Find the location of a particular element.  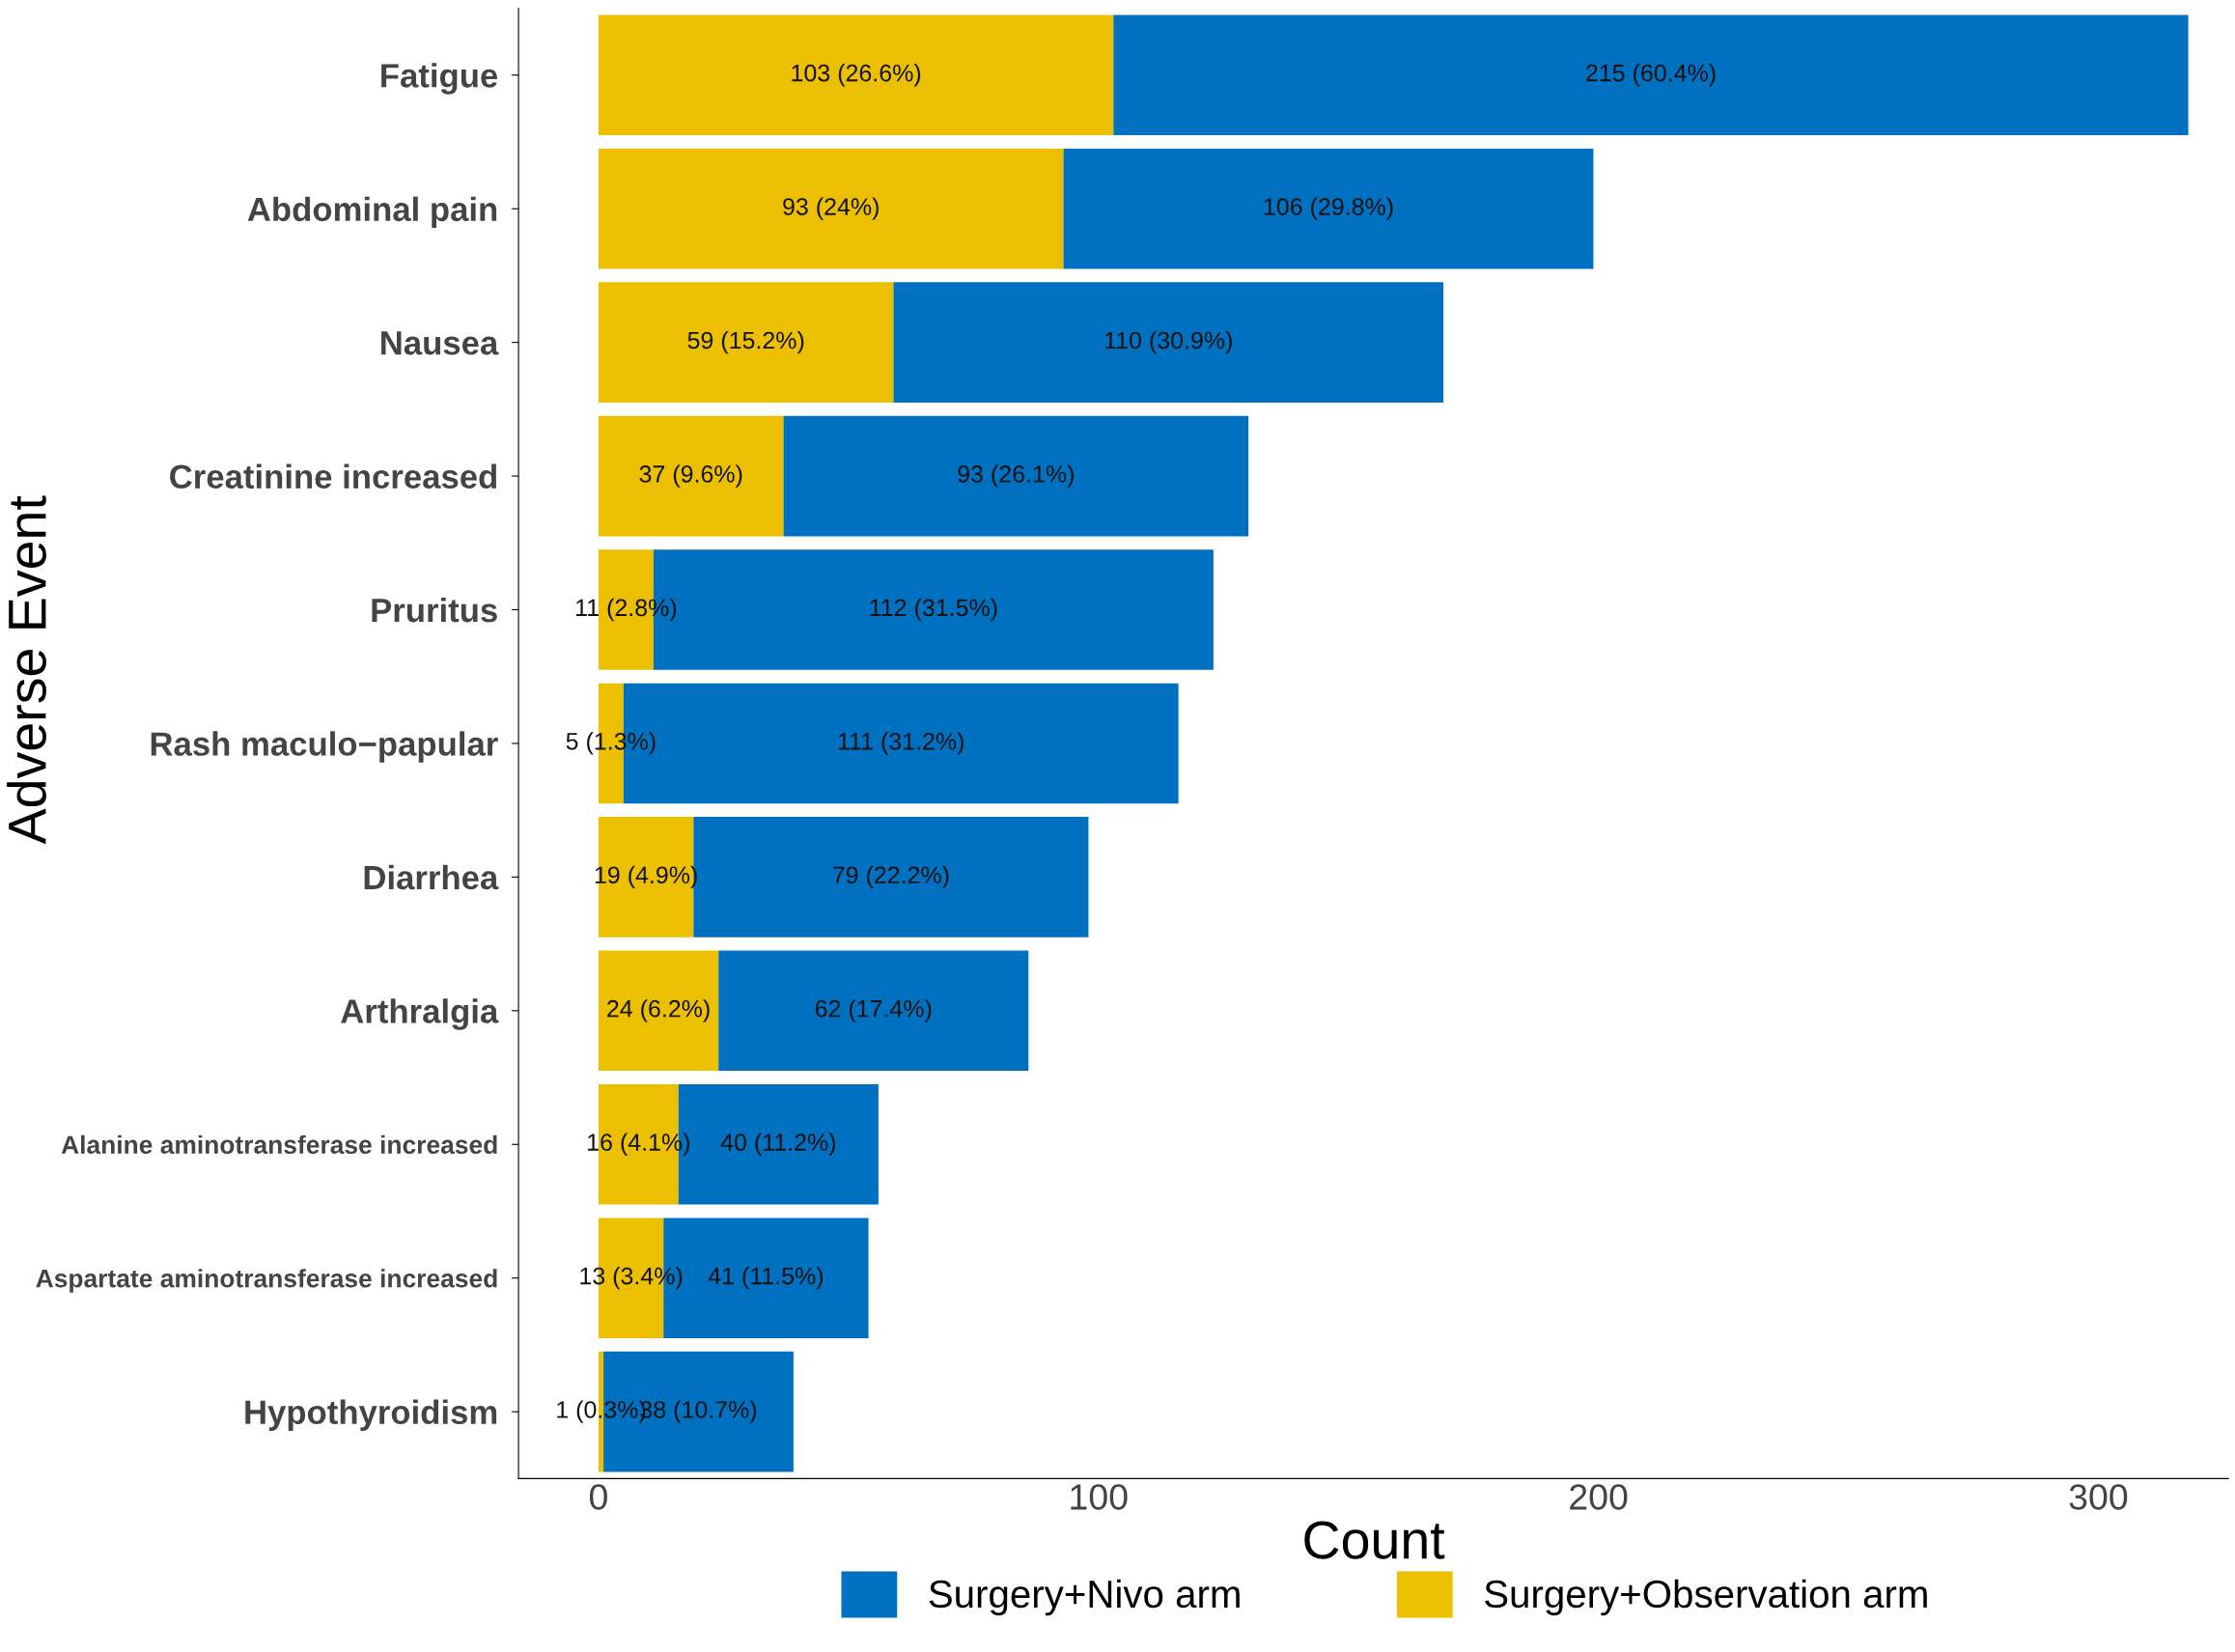

y-tick-label: Aspartate aminotransferase increased is located at coordinates (266, 1281).